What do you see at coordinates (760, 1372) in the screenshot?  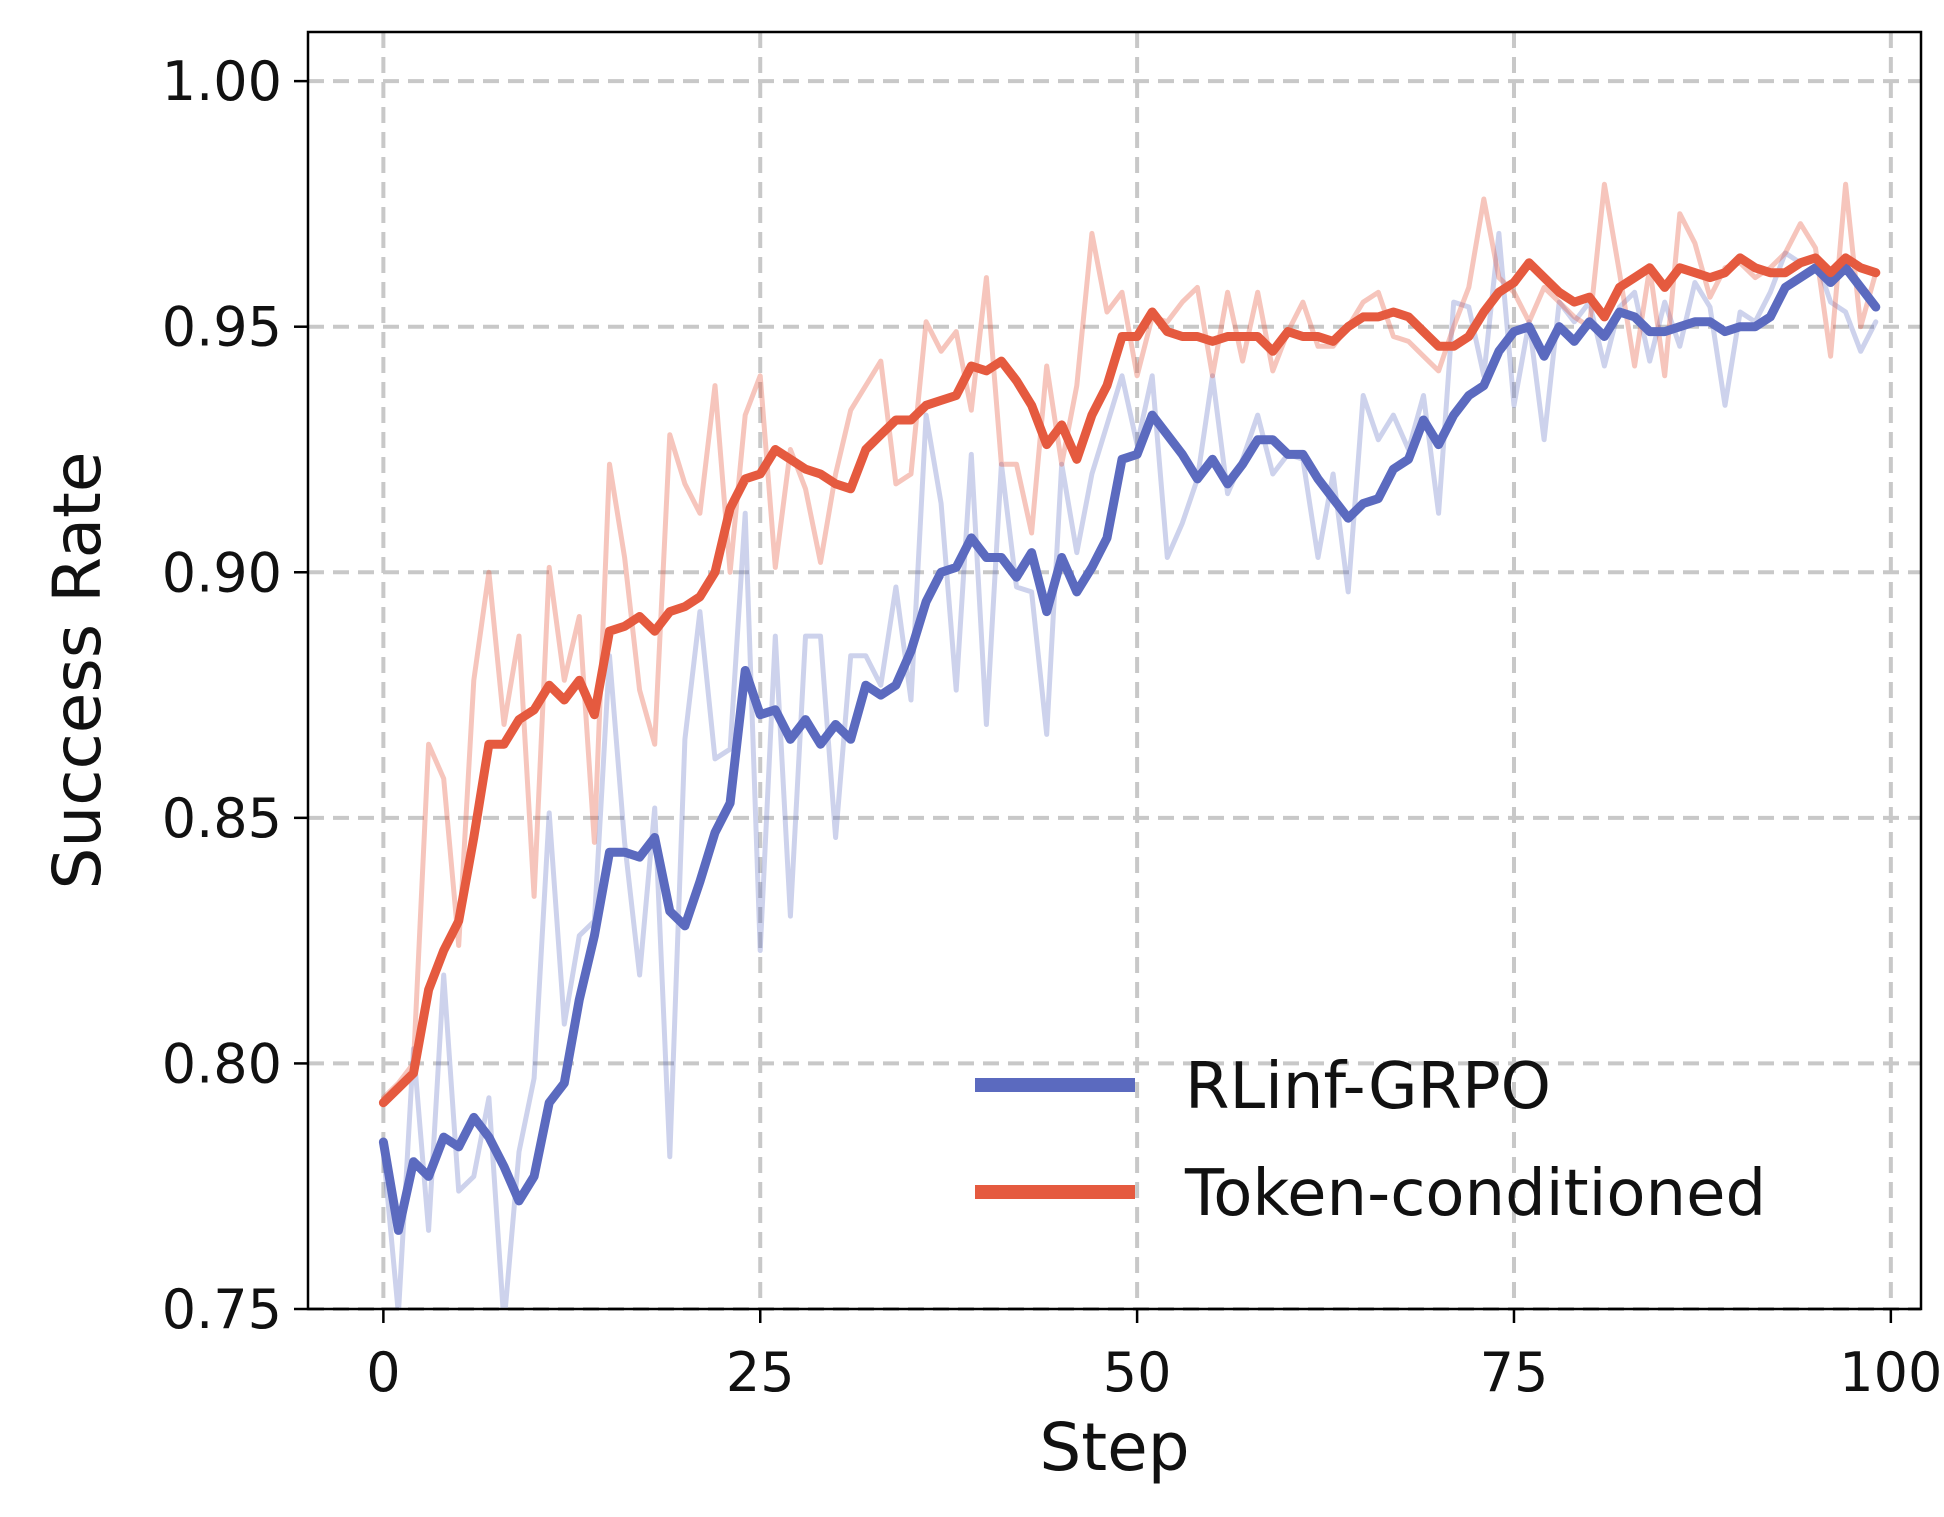 I see `x-tick-label-1: 25` at bounding box center [760, 1372].